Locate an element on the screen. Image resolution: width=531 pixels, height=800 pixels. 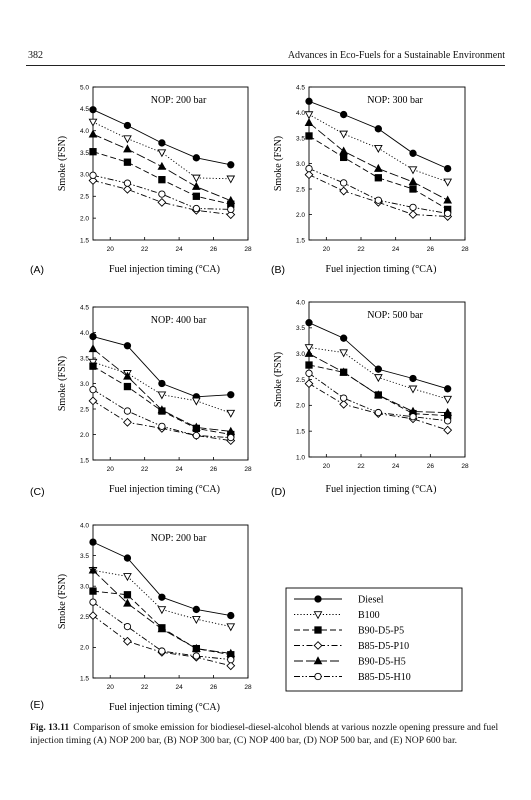
panel-label: (D) is located at coordinates (278, 492).